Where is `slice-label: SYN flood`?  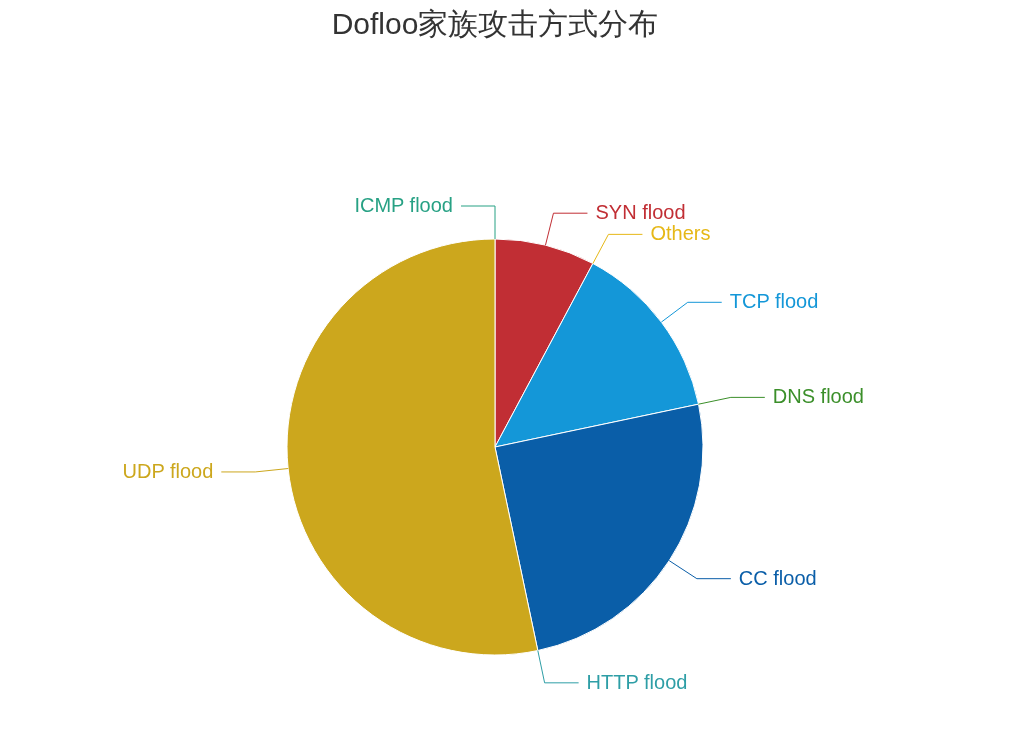 slice-label: SYN flood is located at coordinates (640, 212).